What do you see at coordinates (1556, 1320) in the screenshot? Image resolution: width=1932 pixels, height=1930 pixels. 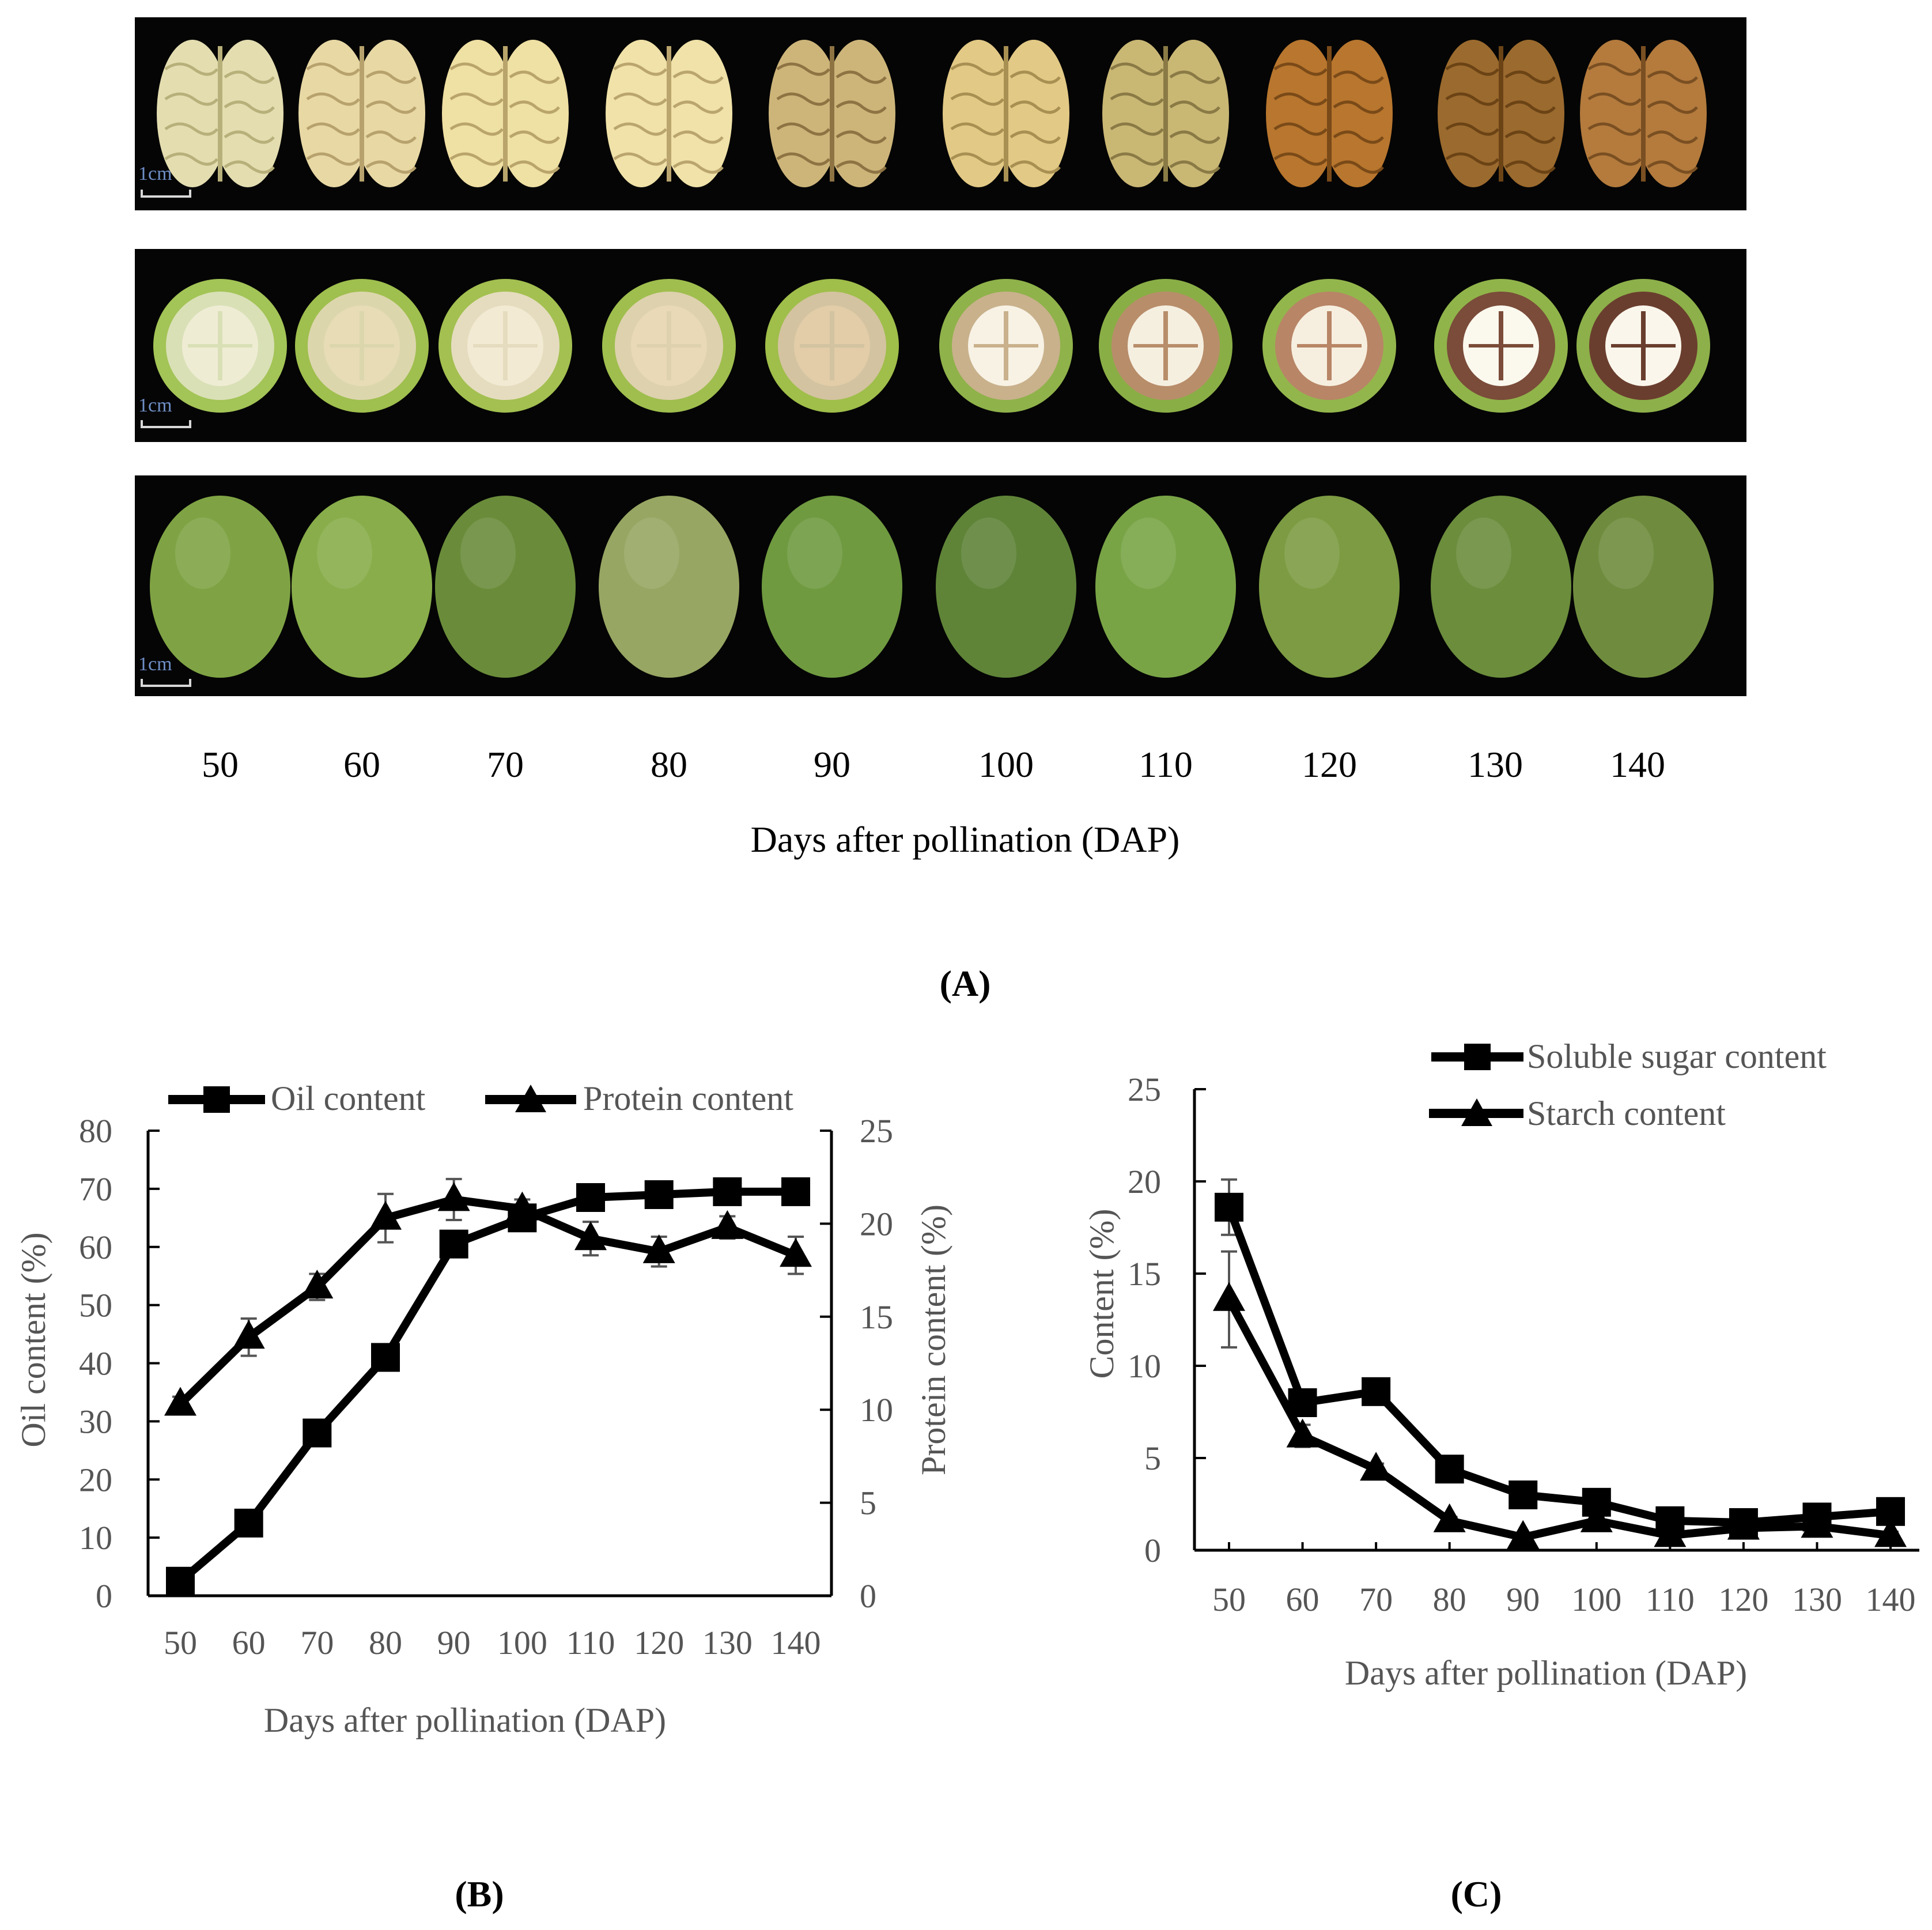 I see `panel-c-axes` at bounding box center [1556, 1320].